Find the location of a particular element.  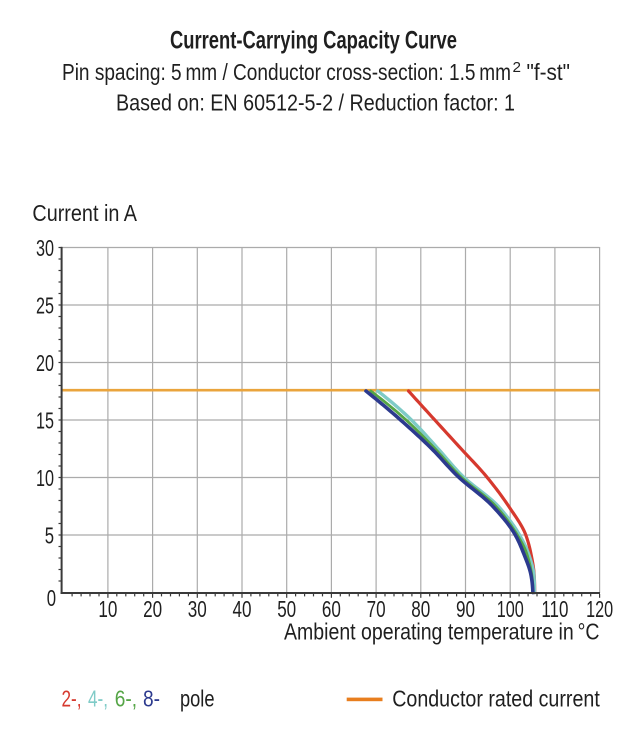

svg-text: 80 is located at coordinates (420, 609).